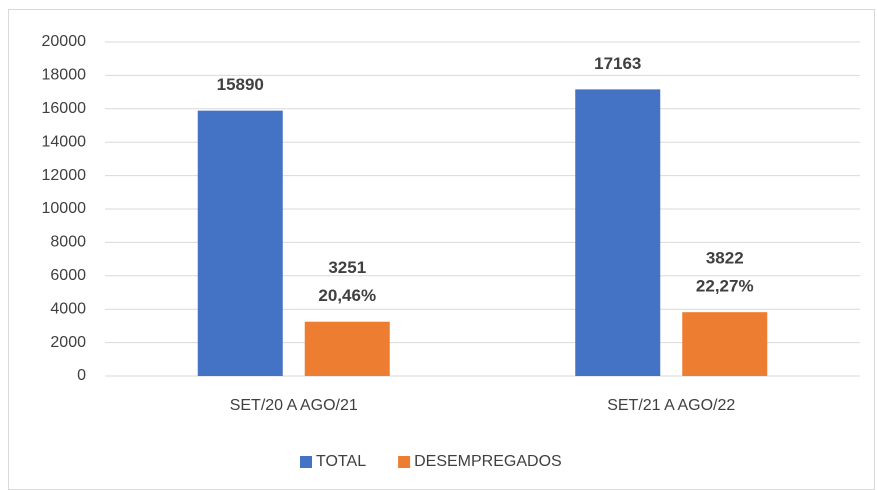 This screenshot has height=490, width=877. I want to click on data-label: 3822, so click(725, 258).